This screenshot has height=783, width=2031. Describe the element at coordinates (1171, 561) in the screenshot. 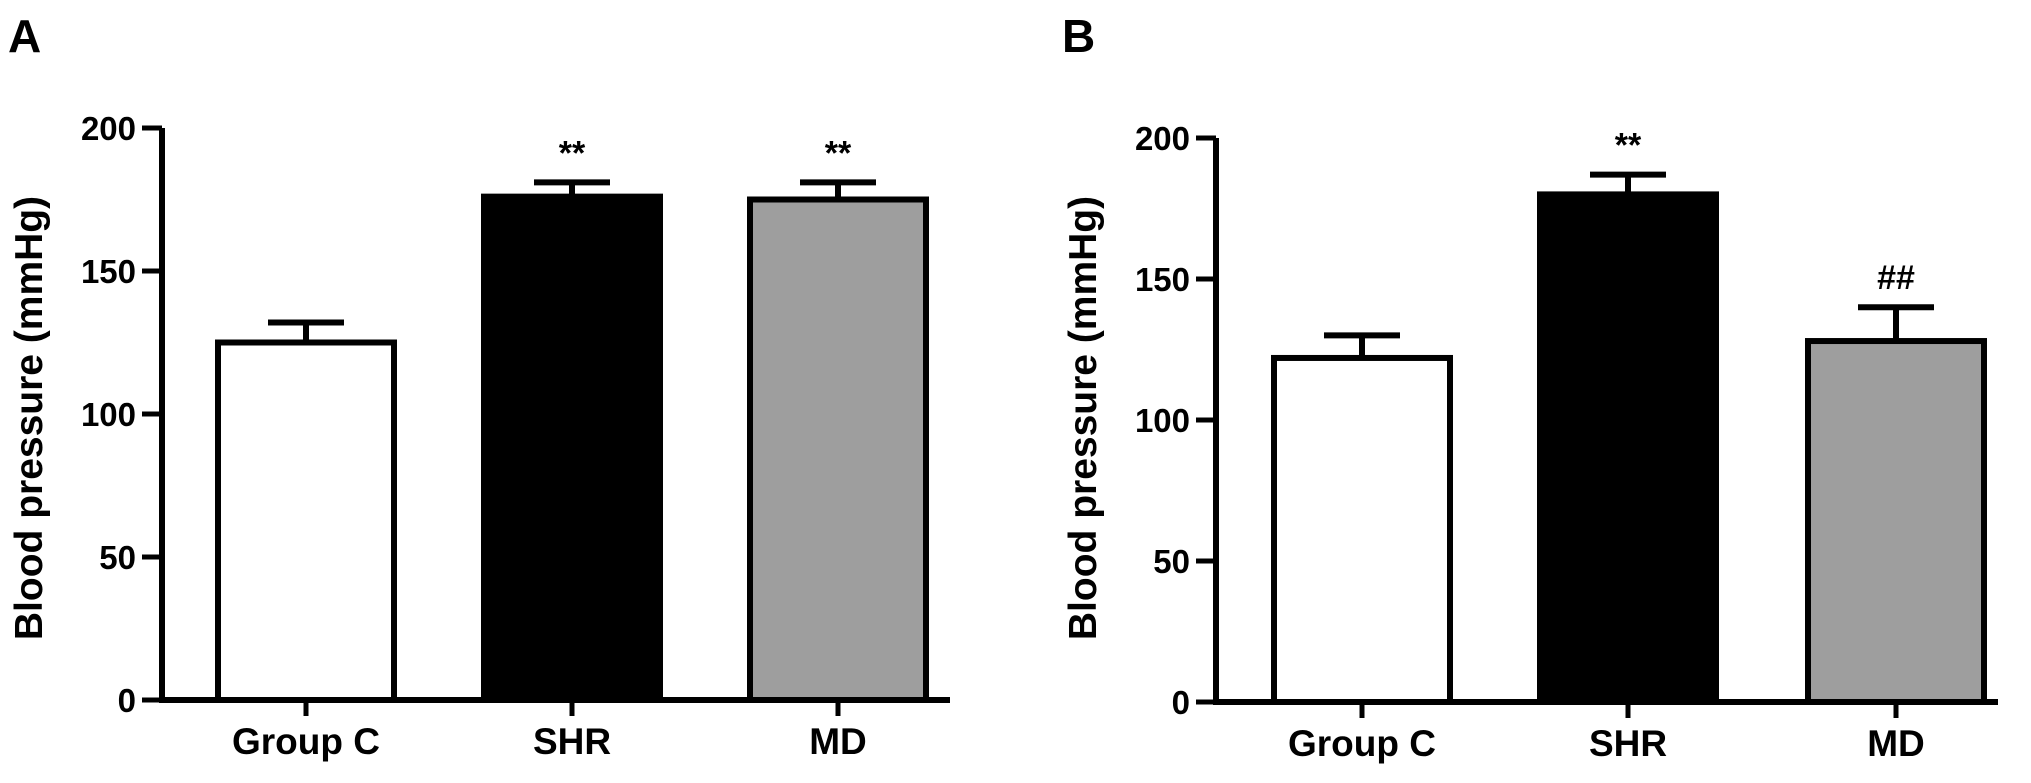

I see `y-tick-label-50-b: 50` at that location.